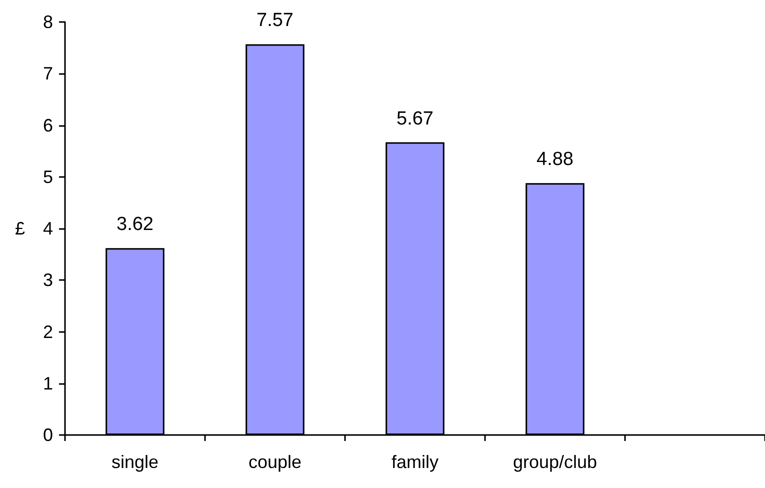 Image resolution: width=765 pixels, height=488 pixels. Describe the element at coordinates (47, 74) in the screenshot. I see `y-tick-label: 7` at that location.